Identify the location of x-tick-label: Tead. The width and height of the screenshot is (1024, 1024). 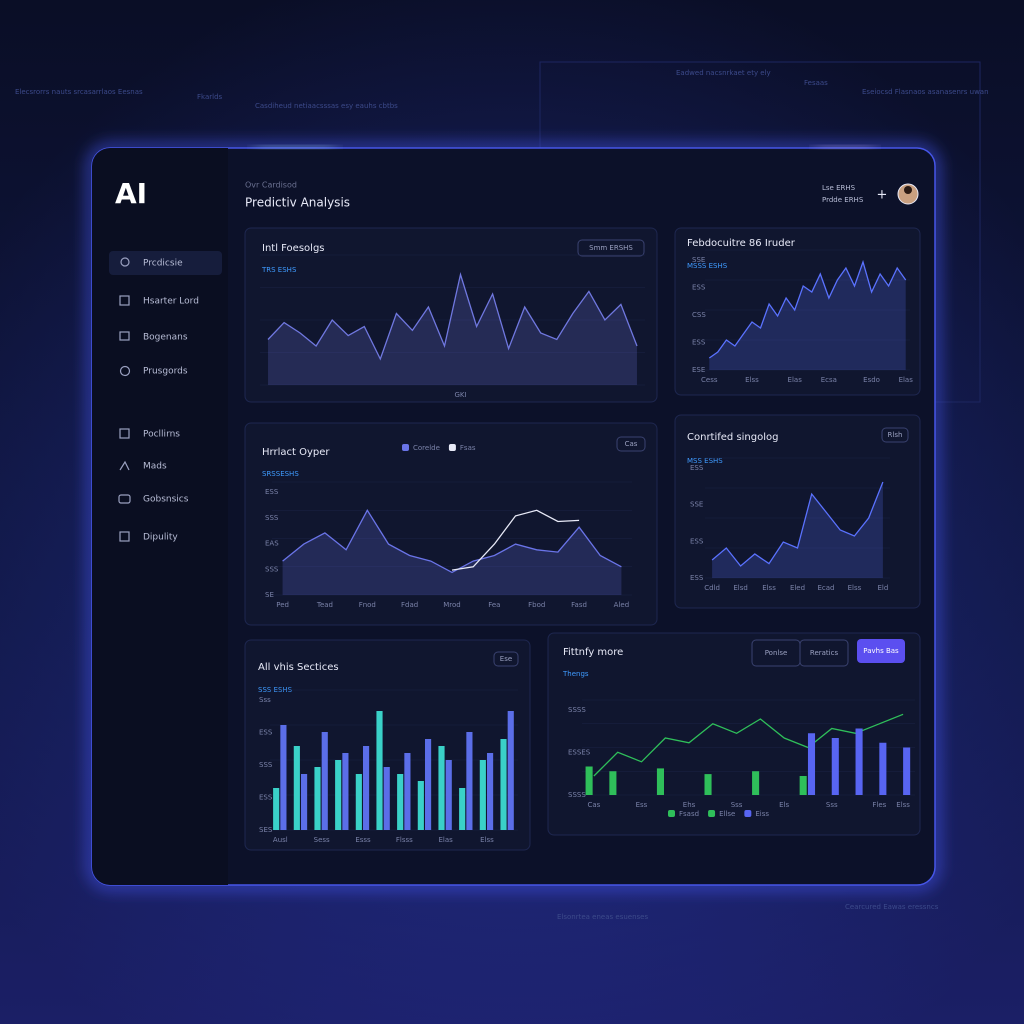
(324, 605).